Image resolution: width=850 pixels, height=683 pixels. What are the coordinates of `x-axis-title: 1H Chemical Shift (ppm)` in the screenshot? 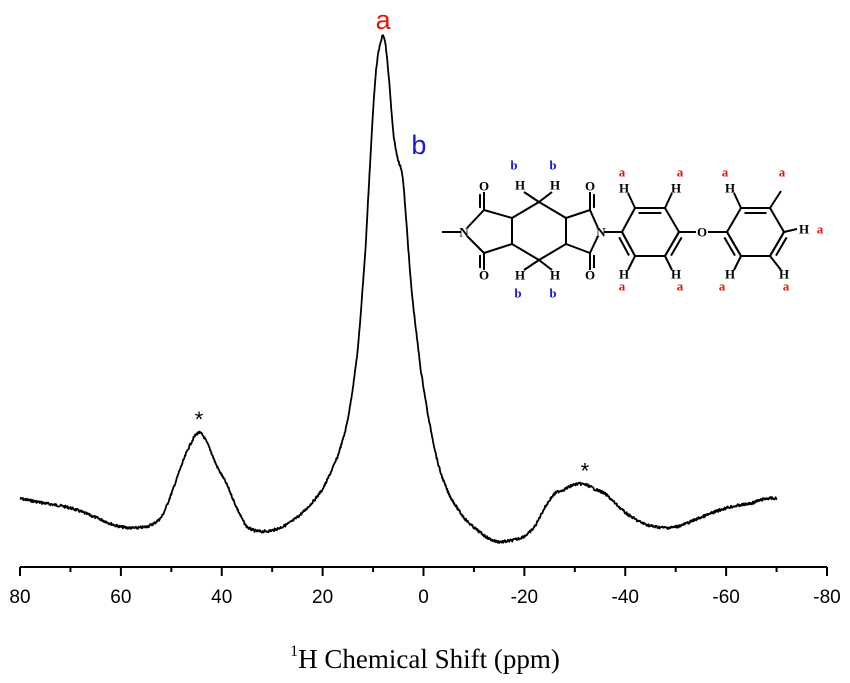 It's located at (425, 658).